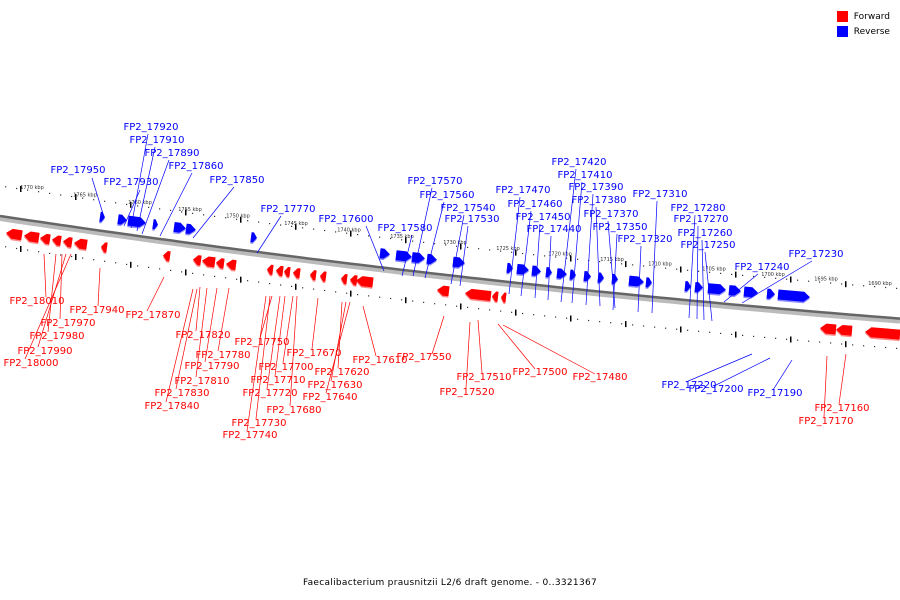 The width and height of the screenshot is (900, 600). What do you see at coordinates (579, 162) in the screenshot?
I see `gene-label: FP2_17420` at bounding box center [579, 162].